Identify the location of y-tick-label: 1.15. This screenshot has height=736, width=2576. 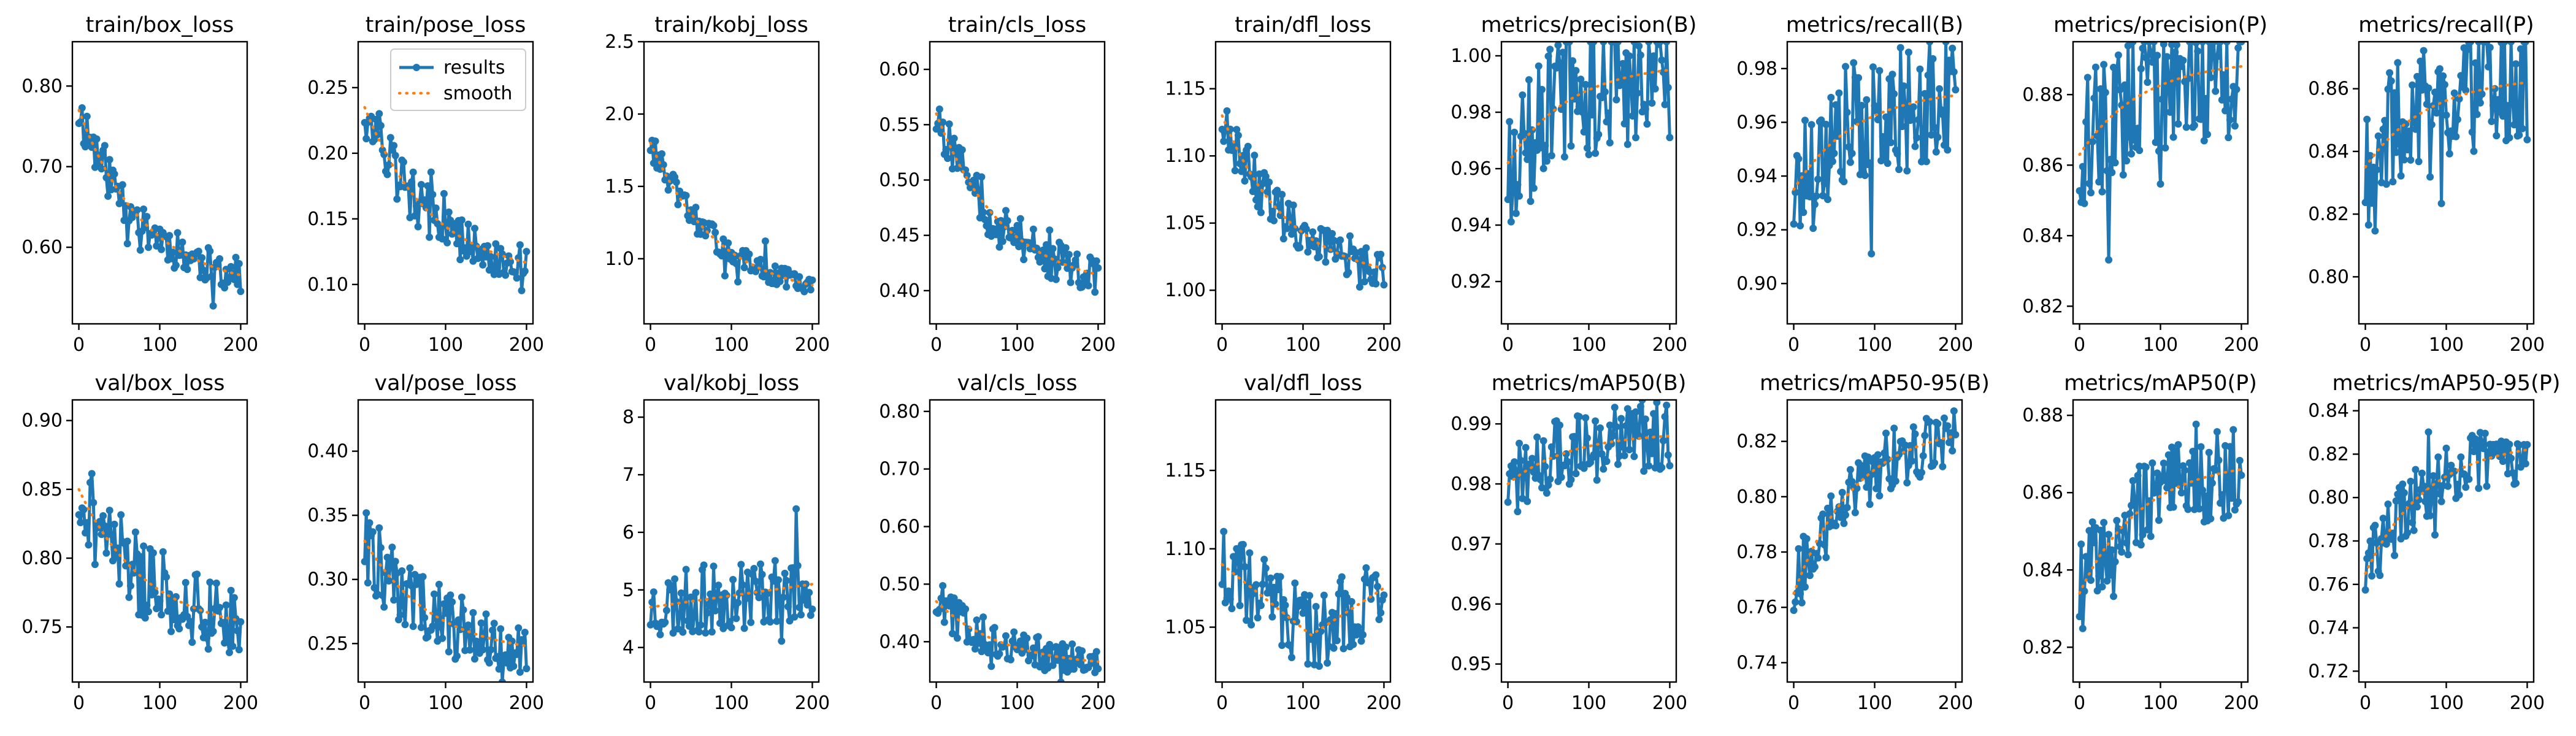
(1185, 89).